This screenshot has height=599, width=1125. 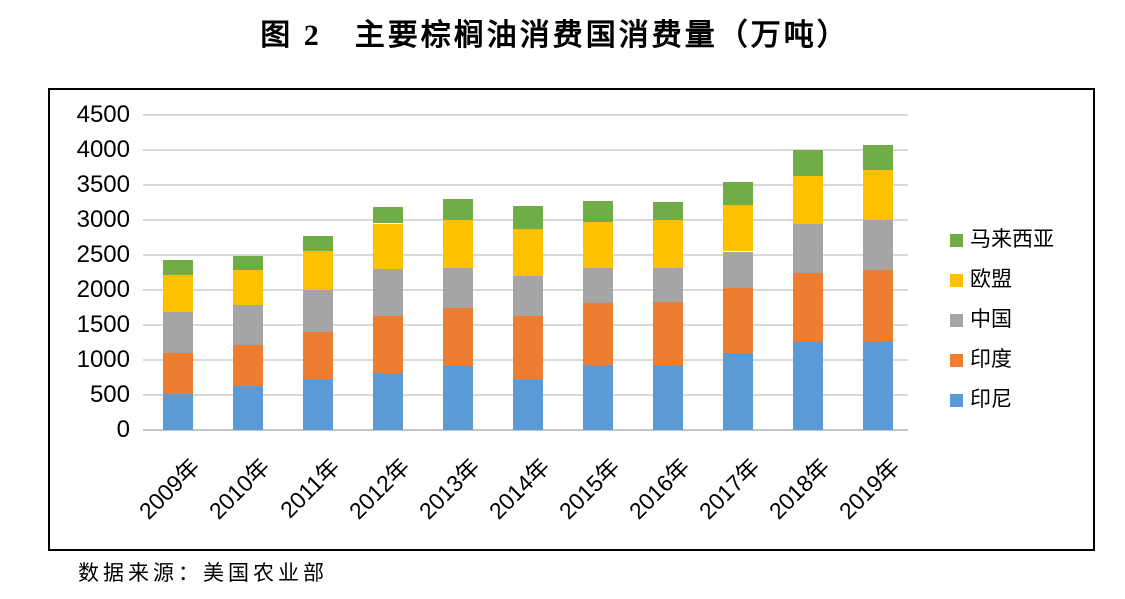 What do you see at coordinates (991, 279) in the screenshot?
I see `legend-label: 欧盟` at bounding box center [991, 279].